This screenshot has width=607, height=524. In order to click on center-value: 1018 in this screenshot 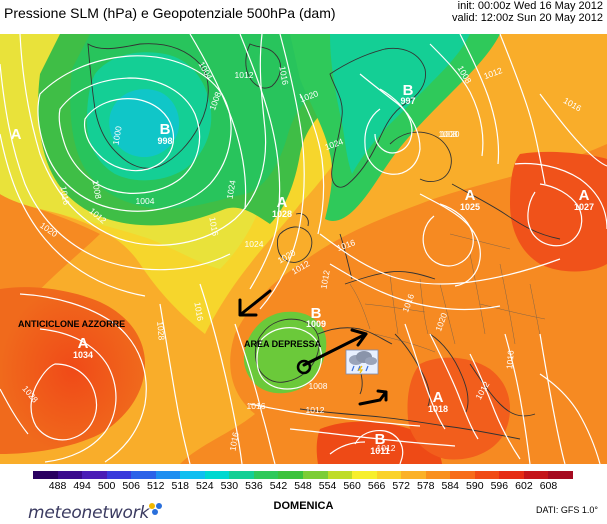, I will do `click(438, 409)`.